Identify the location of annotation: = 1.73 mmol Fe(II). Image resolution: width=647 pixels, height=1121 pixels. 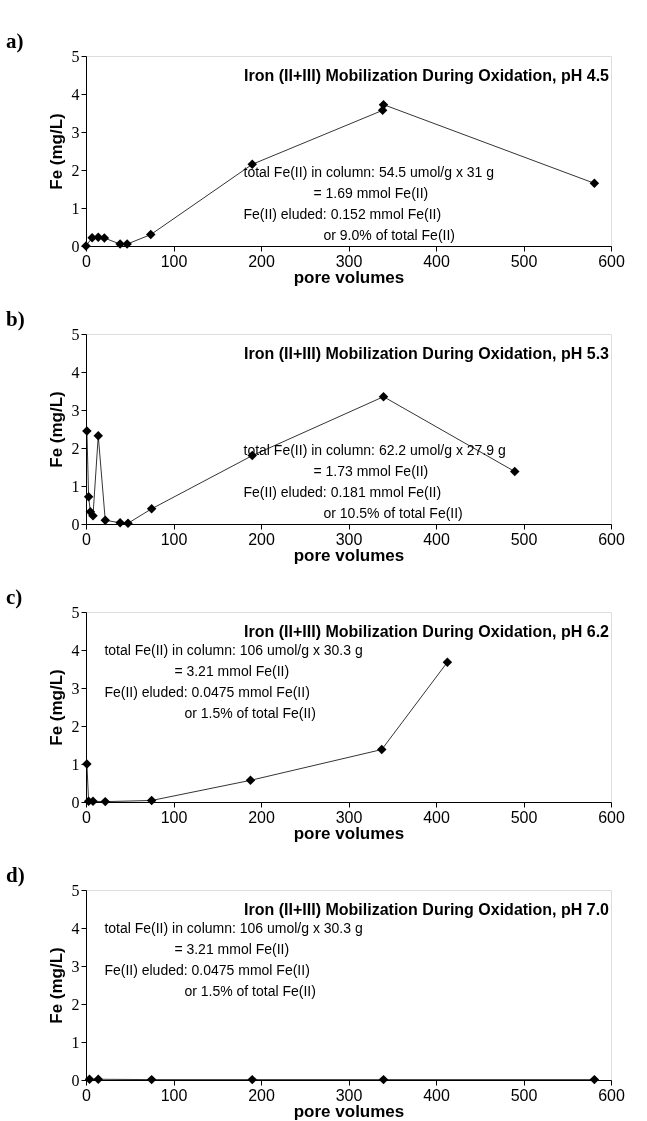
(371, 471).